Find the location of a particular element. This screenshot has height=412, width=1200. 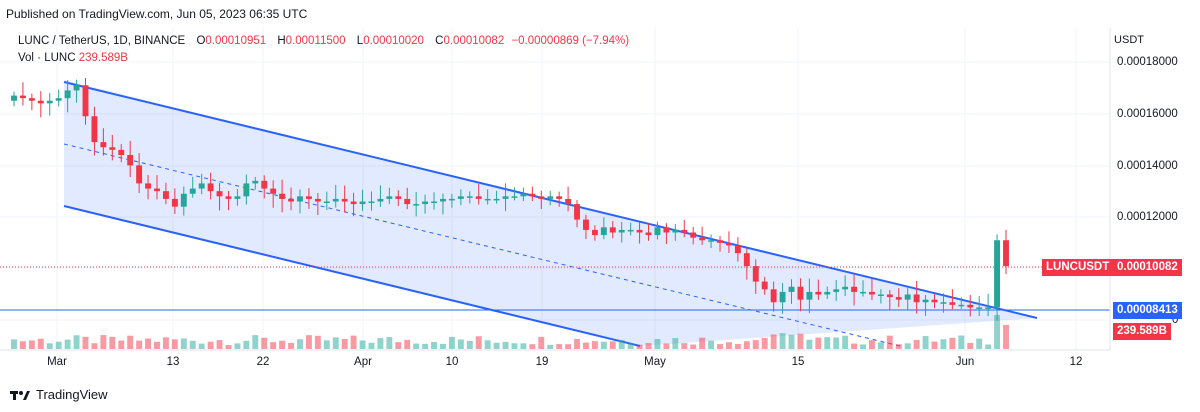

time-tick: 15 is located at coordinates (798, 362).